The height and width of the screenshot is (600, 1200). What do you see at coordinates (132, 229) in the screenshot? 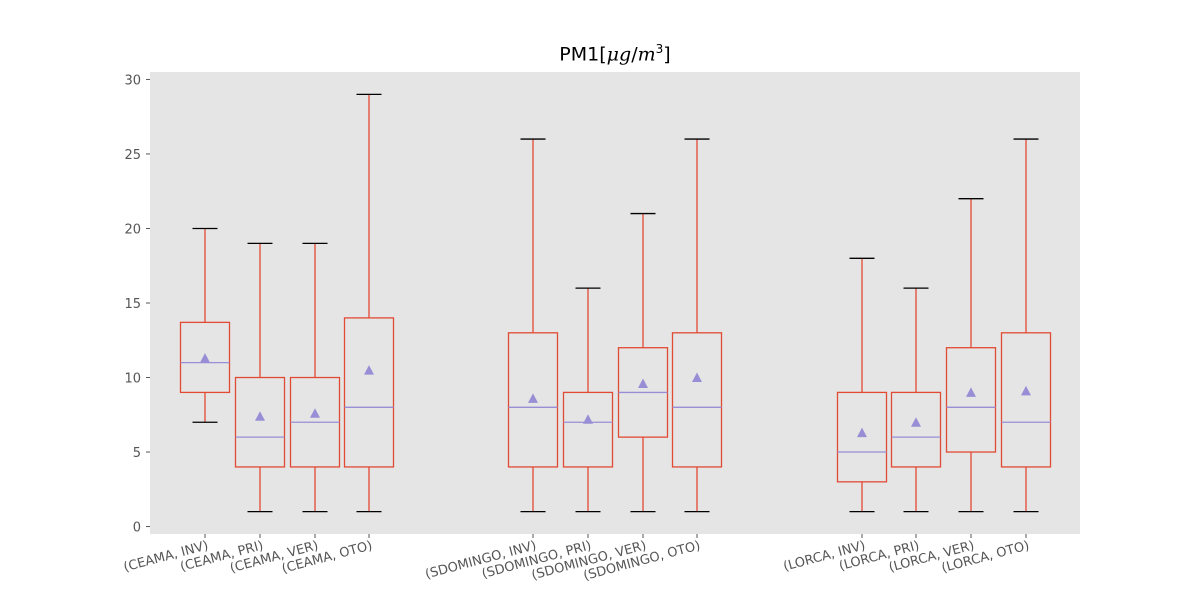
I see `y-tick-label: 20` at bounding box center [132, 229].